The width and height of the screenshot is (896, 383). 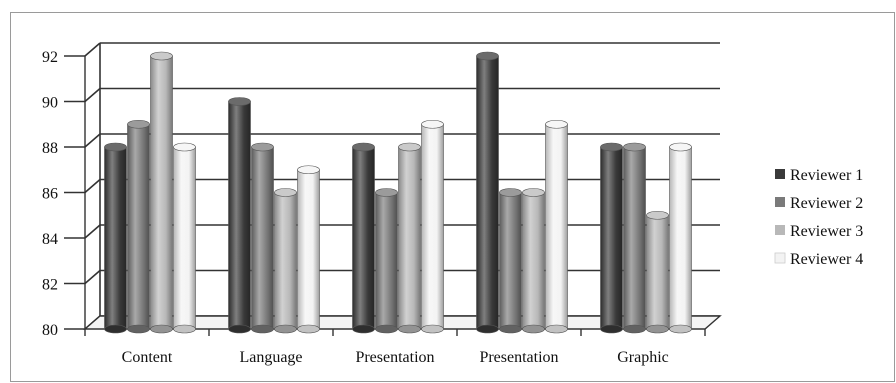 I want to click on y-axis: 80 82 84 86 88 90 92, so click(x=64, y=194).